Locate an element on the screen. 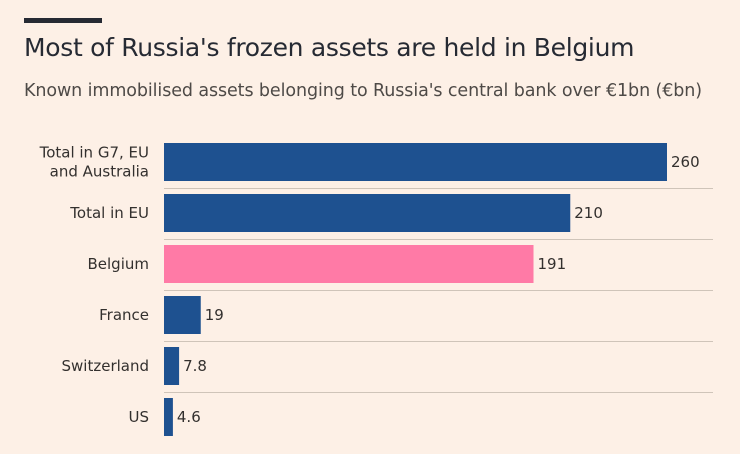 The width and height of the screenshot is (740, 454). value-label: 7.8 is located at coordinates (195, 366).